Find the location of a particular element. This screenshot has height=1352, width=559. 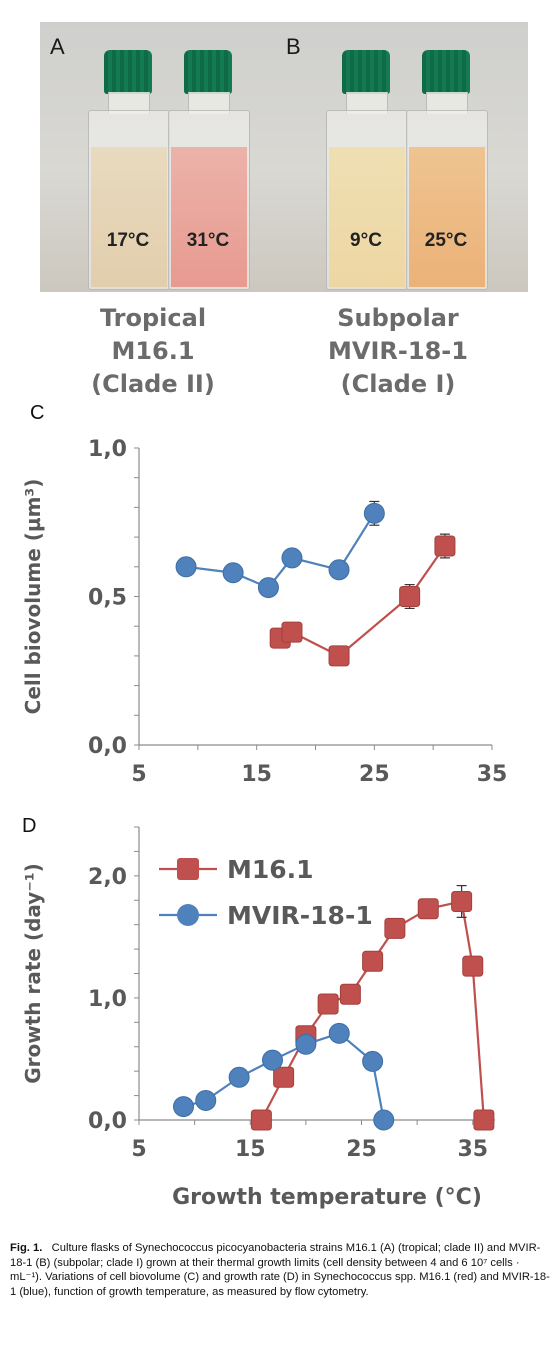

flask-temp-label: 17°C is located at coordinates (128, 240).